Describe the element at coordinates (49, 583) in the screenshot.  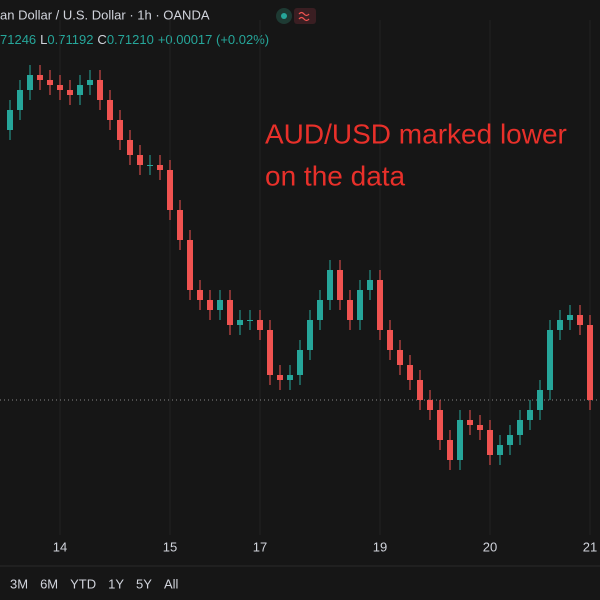
I see `range-button: 6M` at that location.